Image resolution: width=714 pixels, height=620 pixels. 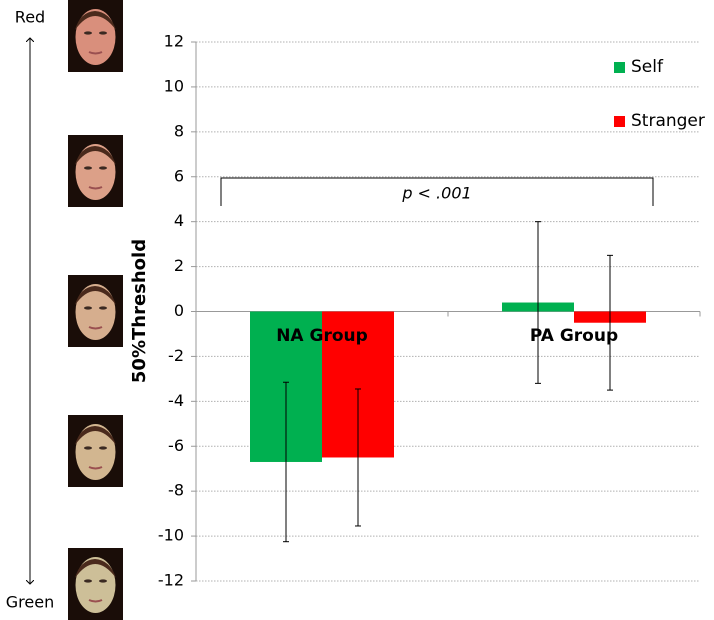 I want to click on y-tick-label: 12, so click(x=174, y=41).